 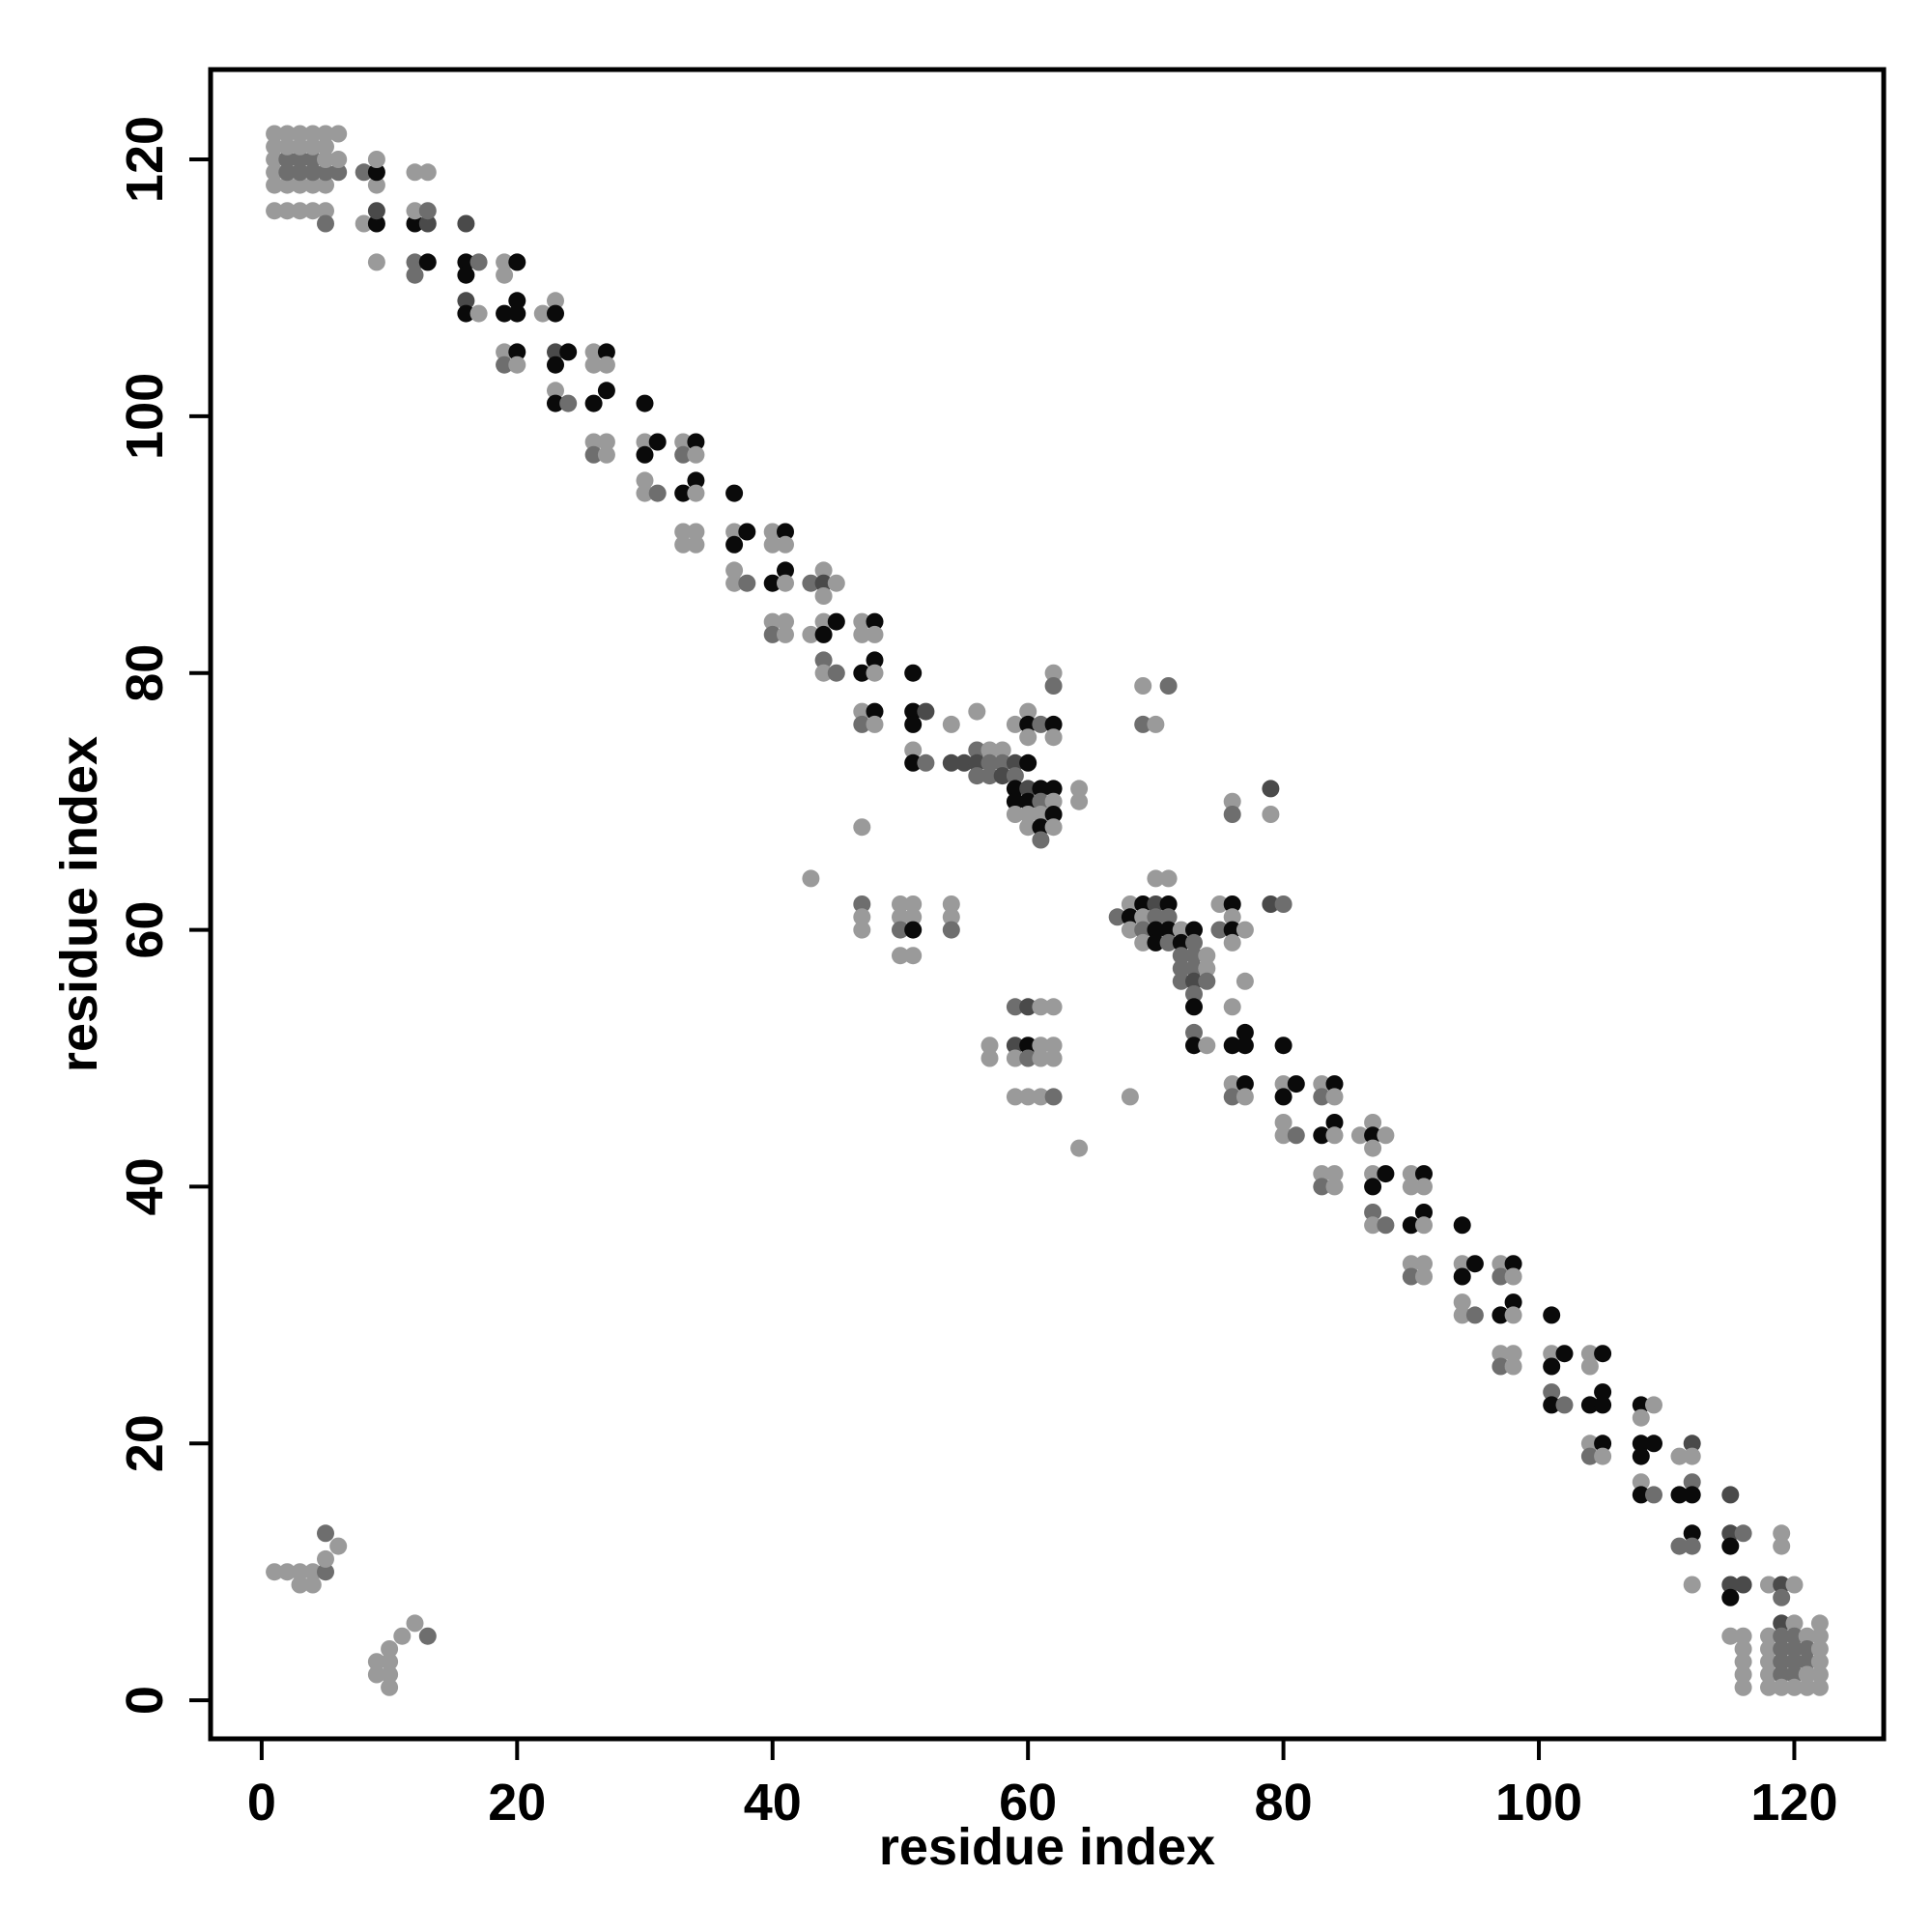 What do you see at coordinates (145, 1186) in the screenshot?
I see `y-tick-label: 40` at bounding box center [145, 1186].